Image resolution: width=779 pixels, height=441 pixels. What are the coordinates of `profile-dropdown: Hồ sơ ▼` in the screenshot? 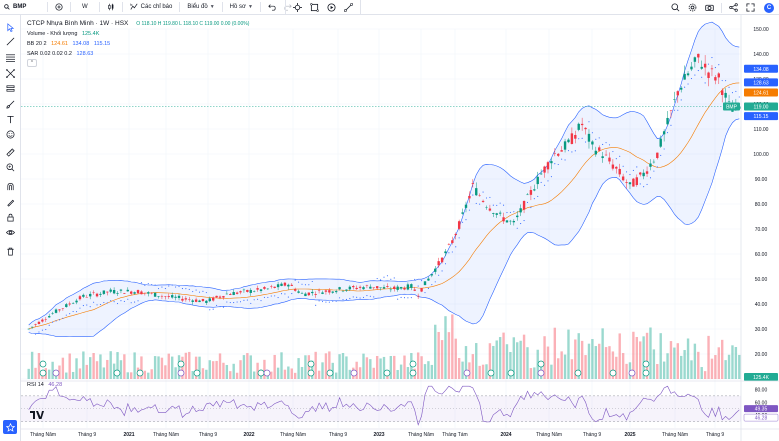 It's located at (241, 7).